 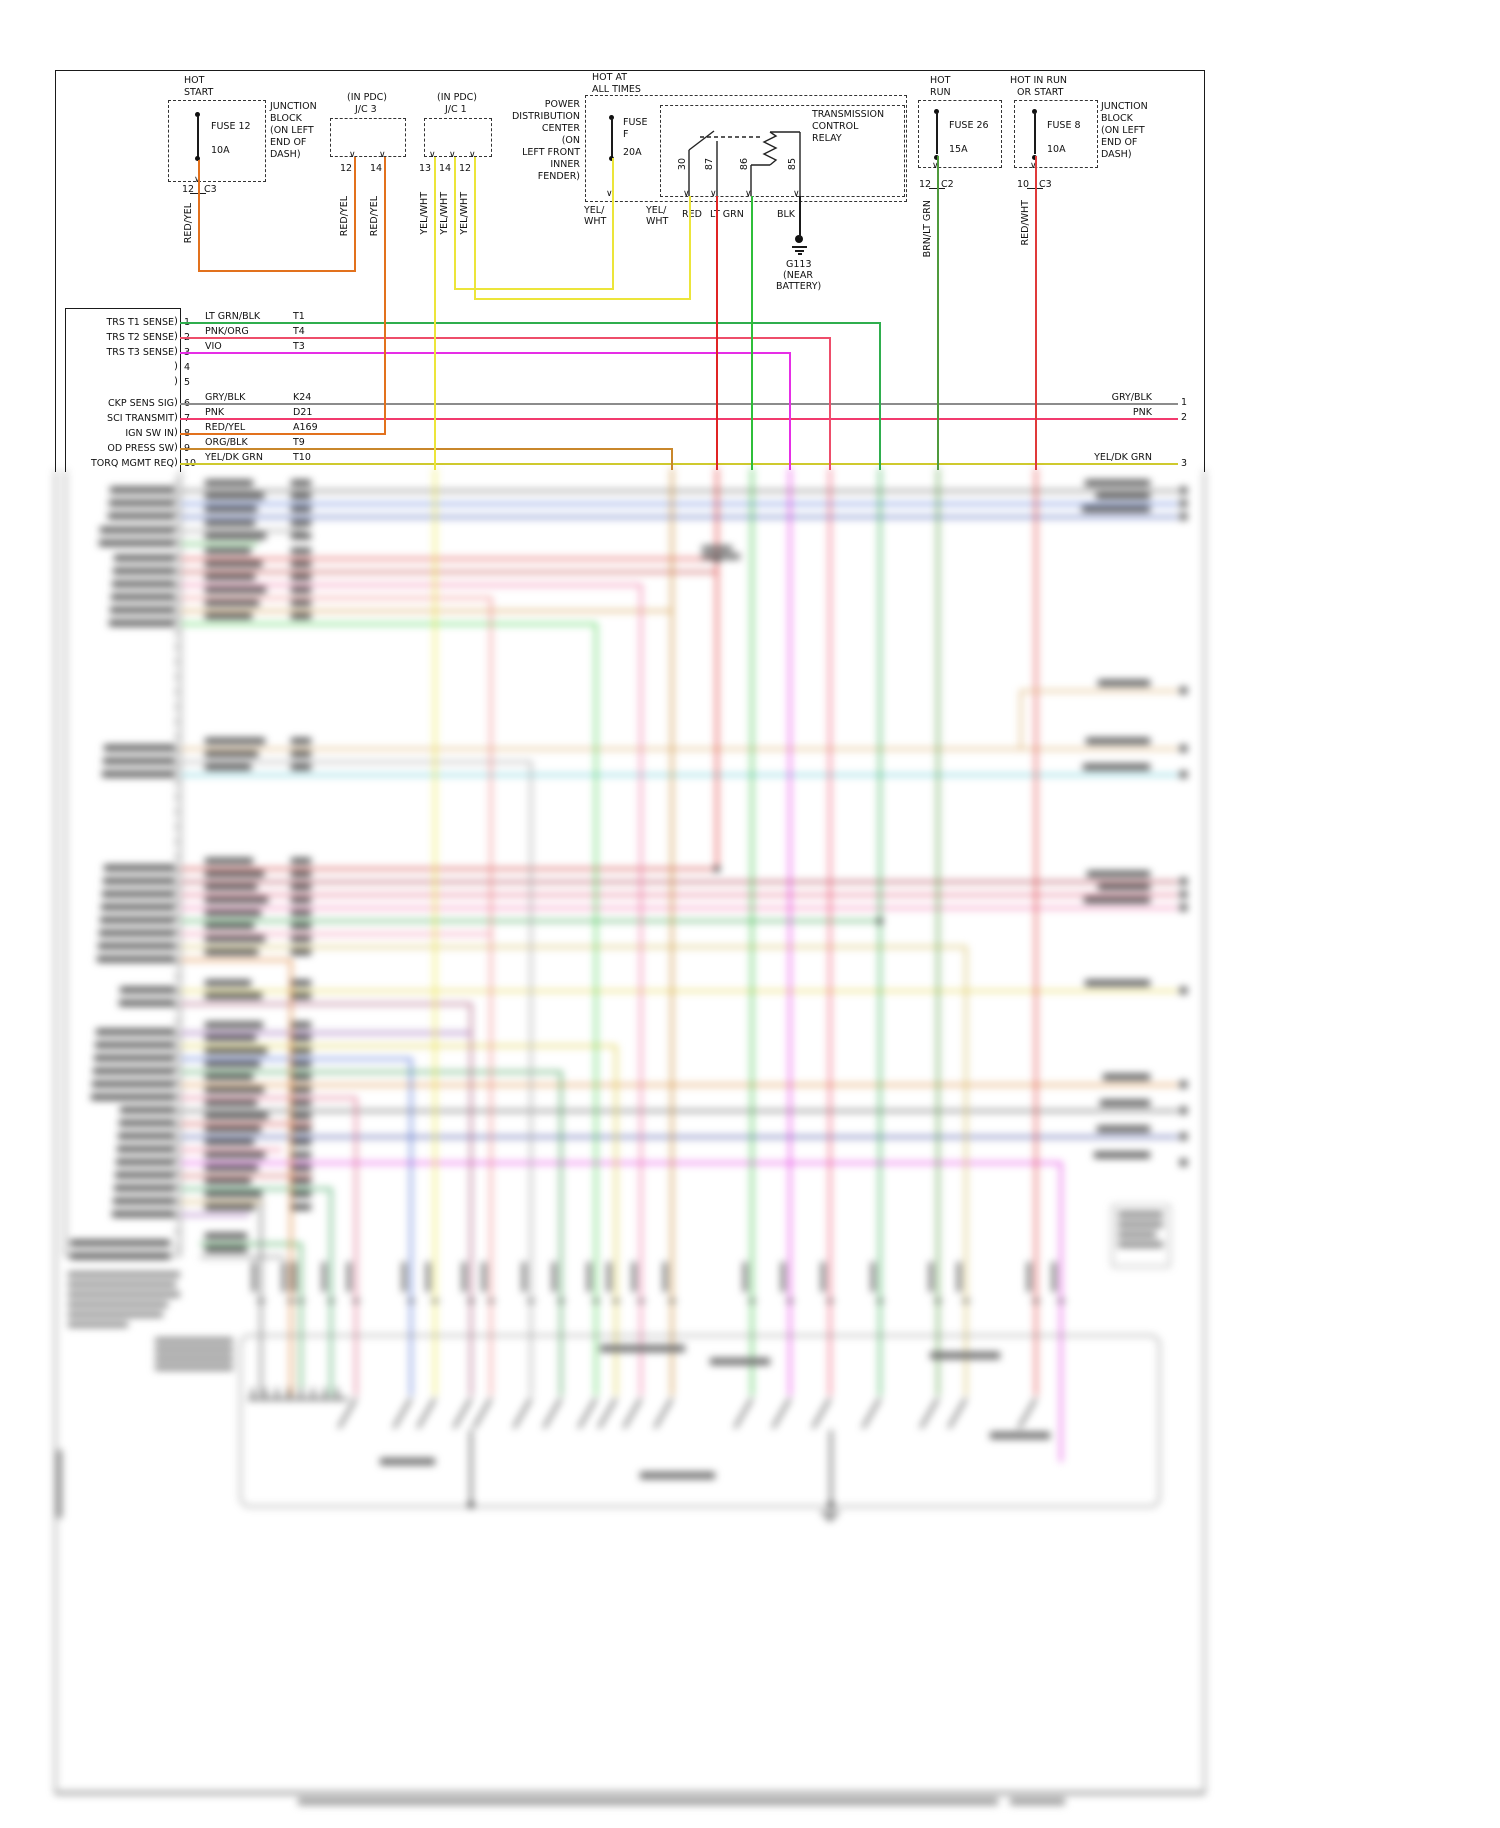 I want to click on ground-note: (NEAR, so click(x=798, y=275).